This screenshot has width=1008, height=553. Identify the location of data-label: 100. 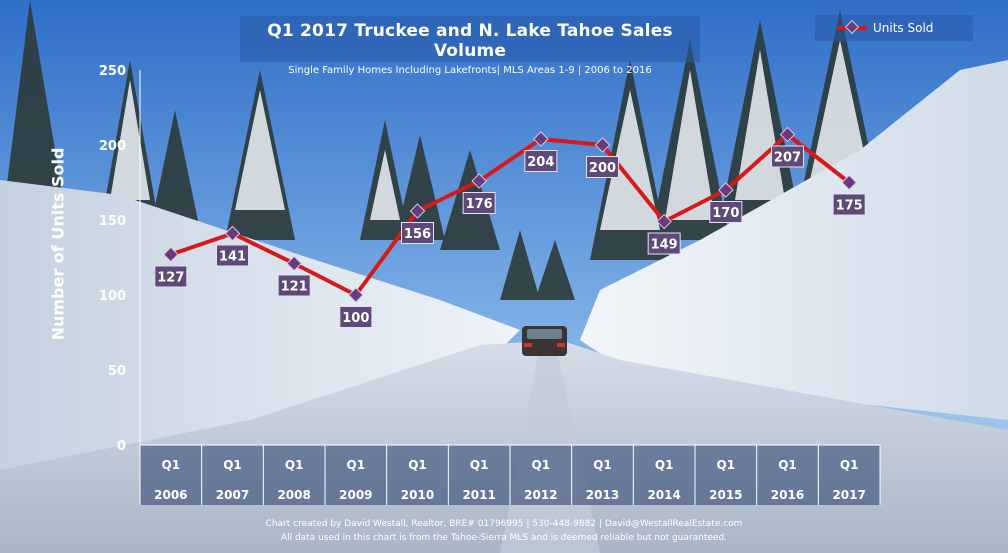
(355, 318).